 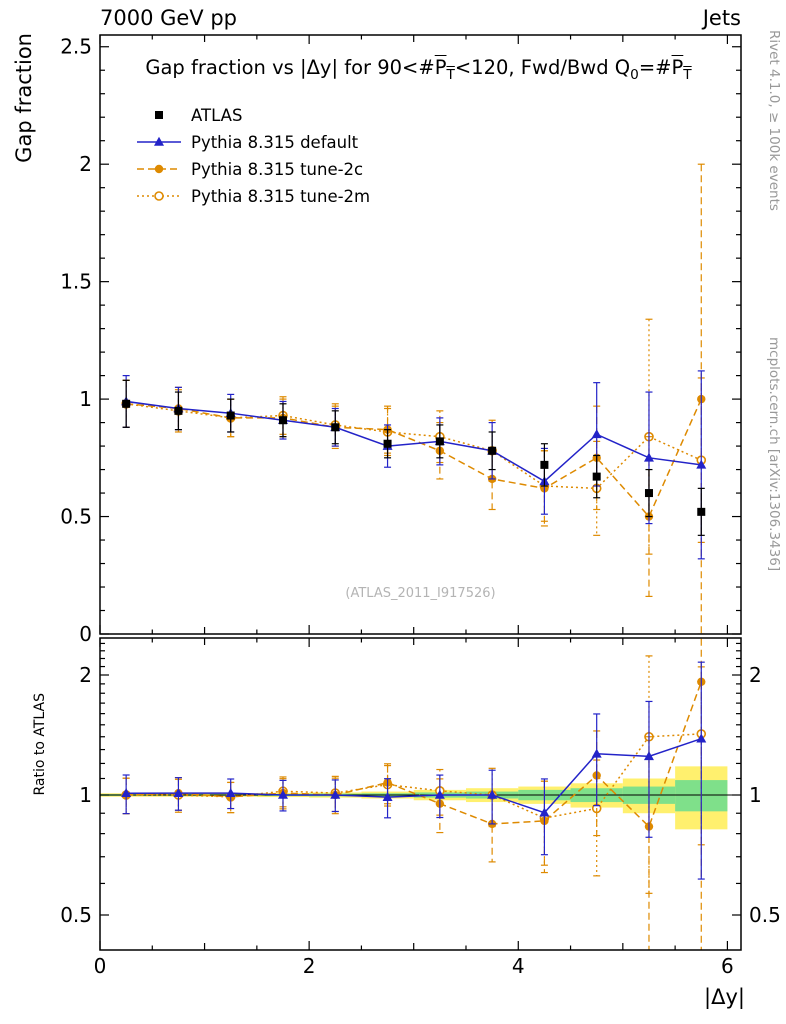 What do you see at coordinates (655, 67) in the screenshot?
I see `title-part: =#` at bounding box center [655, 67].